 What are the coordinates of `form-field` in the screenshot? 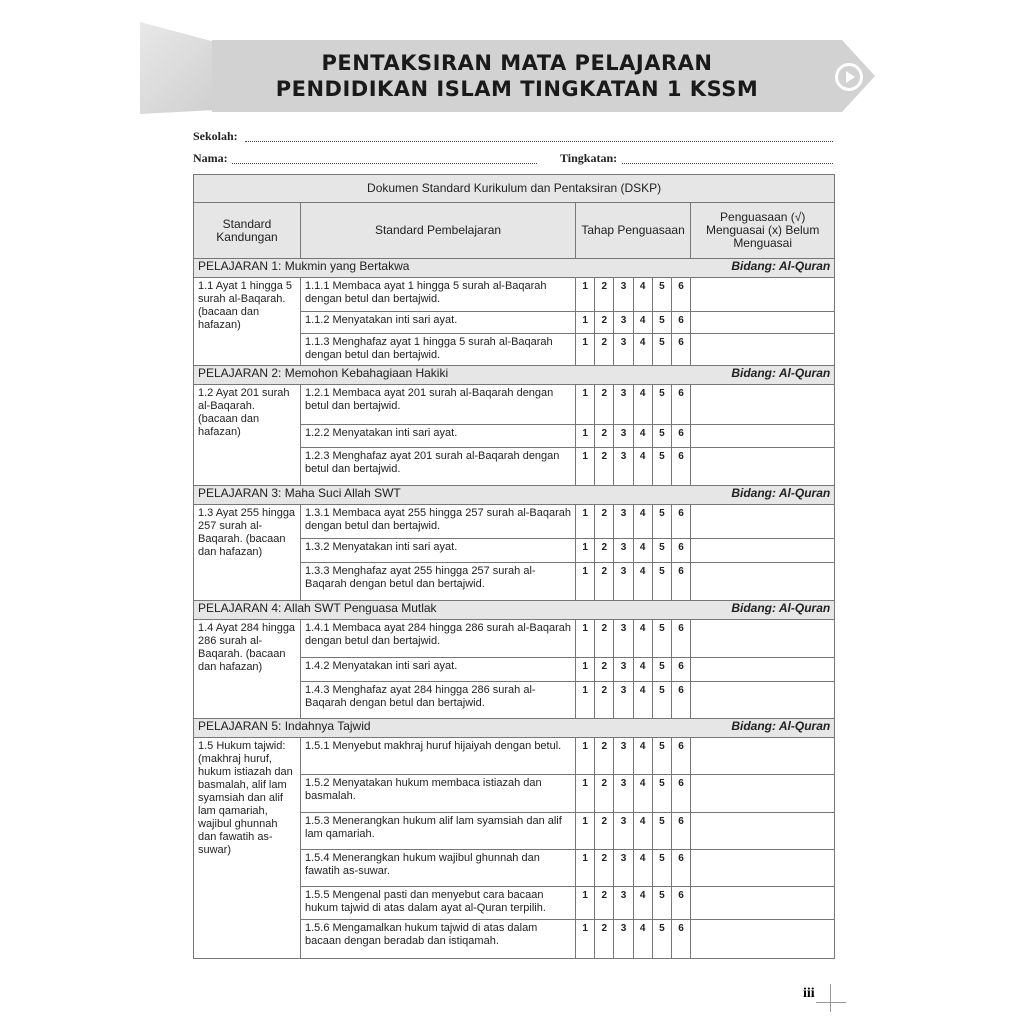 It's located at (727, 163).